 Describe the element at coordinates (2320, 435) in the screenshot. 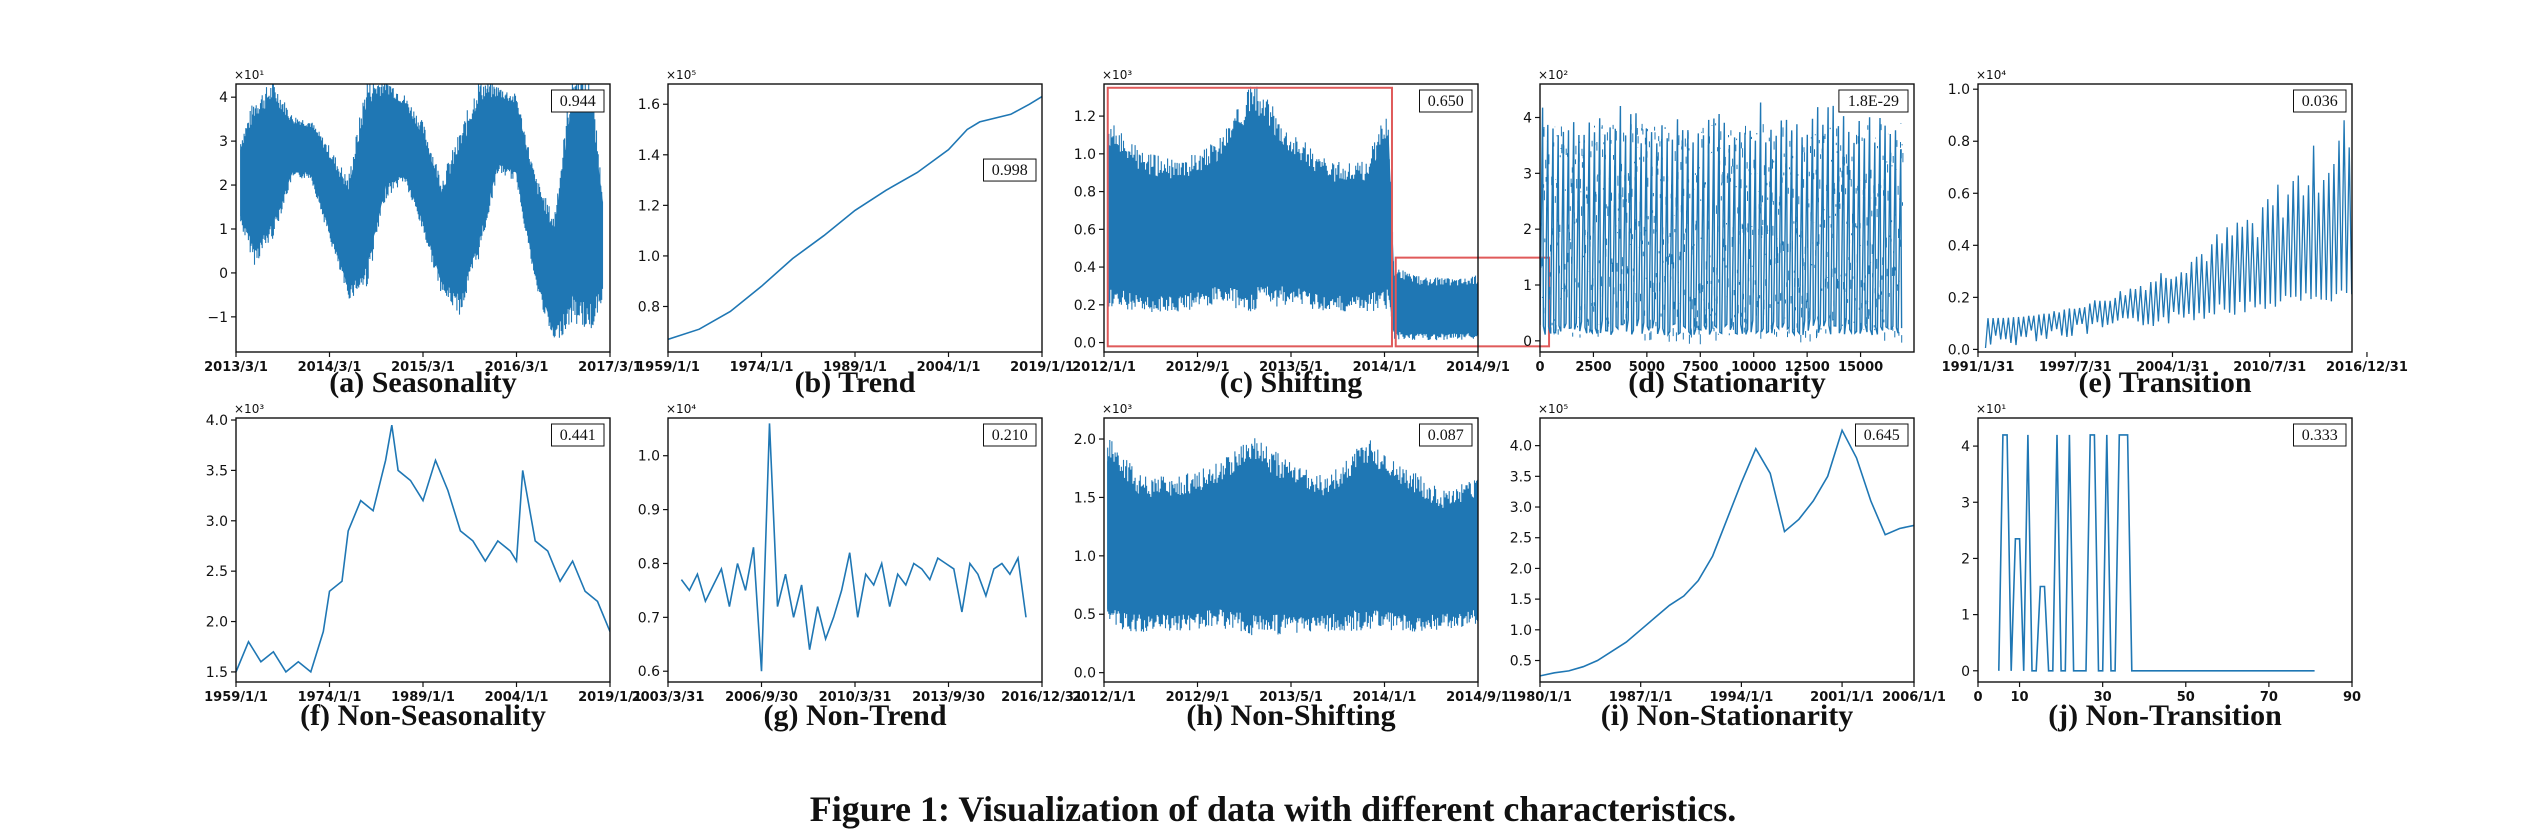

I see `score-label: 0.333` at that location.